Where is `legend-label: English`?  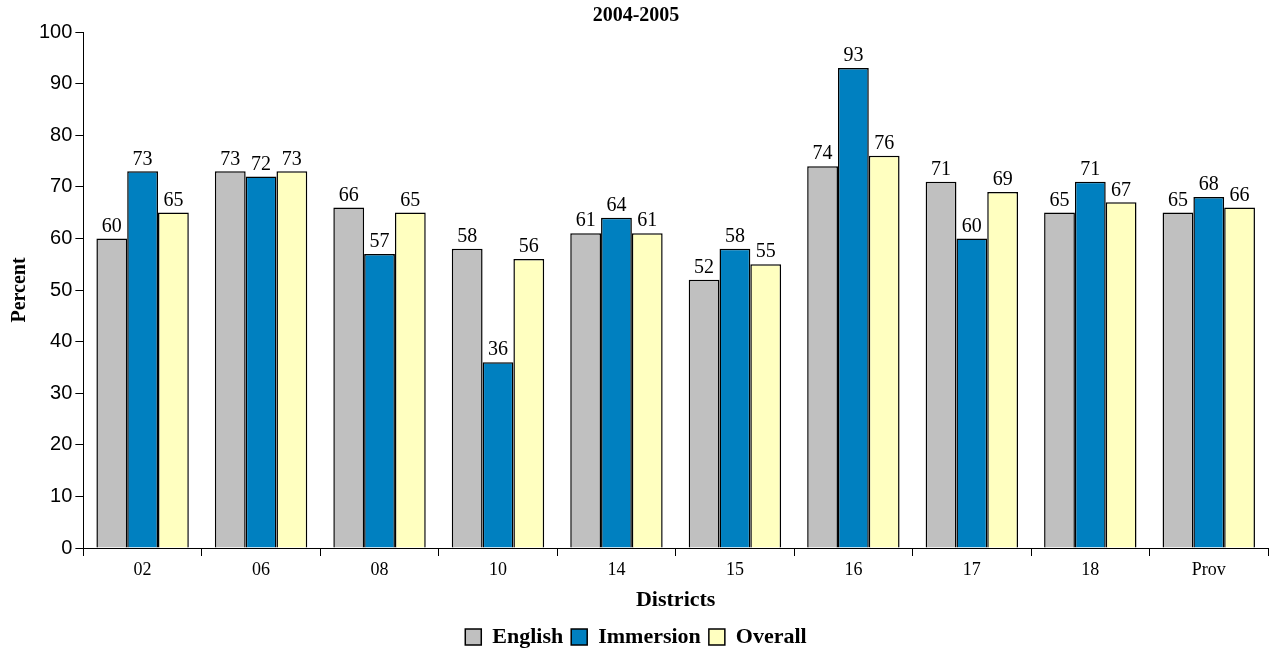
legend-label: English is located at coordinates (528, 635).